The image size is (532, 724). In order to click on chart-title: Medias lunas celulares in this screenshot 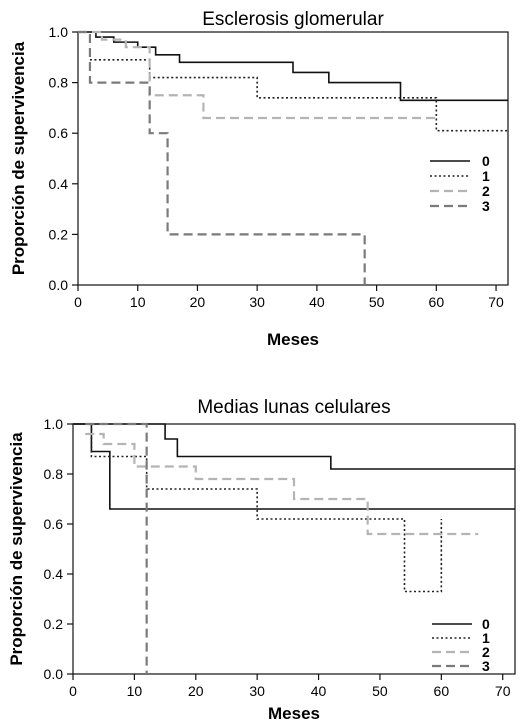, I will do `click(293, 407)`.